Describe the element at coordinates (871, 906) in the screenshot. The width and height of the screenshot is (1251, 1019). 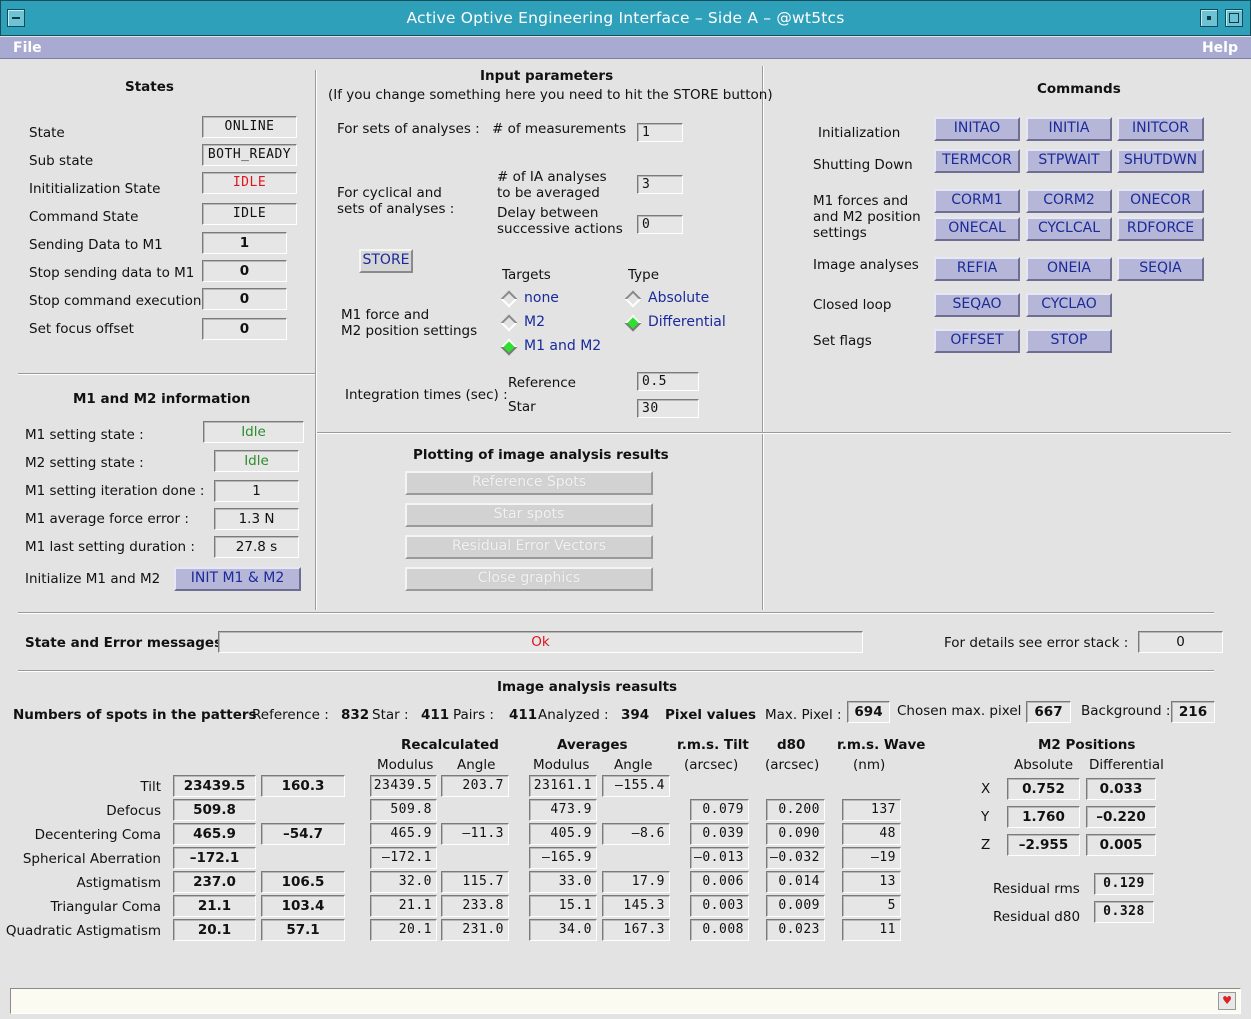
I see `cell-wave: 5` at that location.